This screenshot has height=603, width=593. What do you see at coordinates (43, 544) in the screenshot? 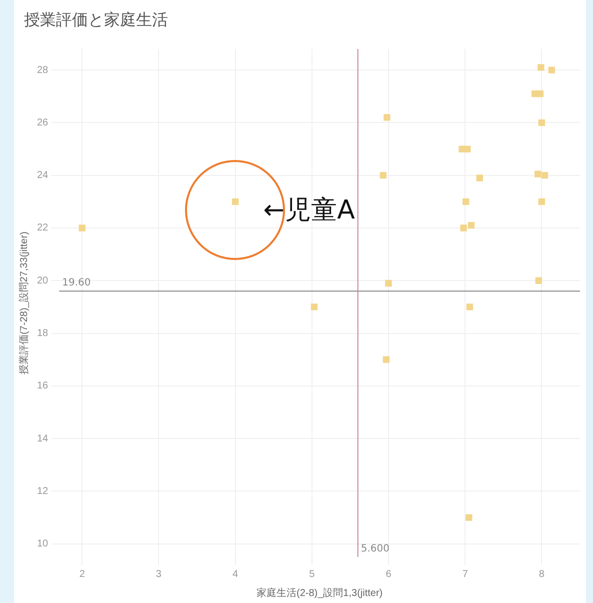
I see `y-tick-label: 10` at bounding box center [43, 544].